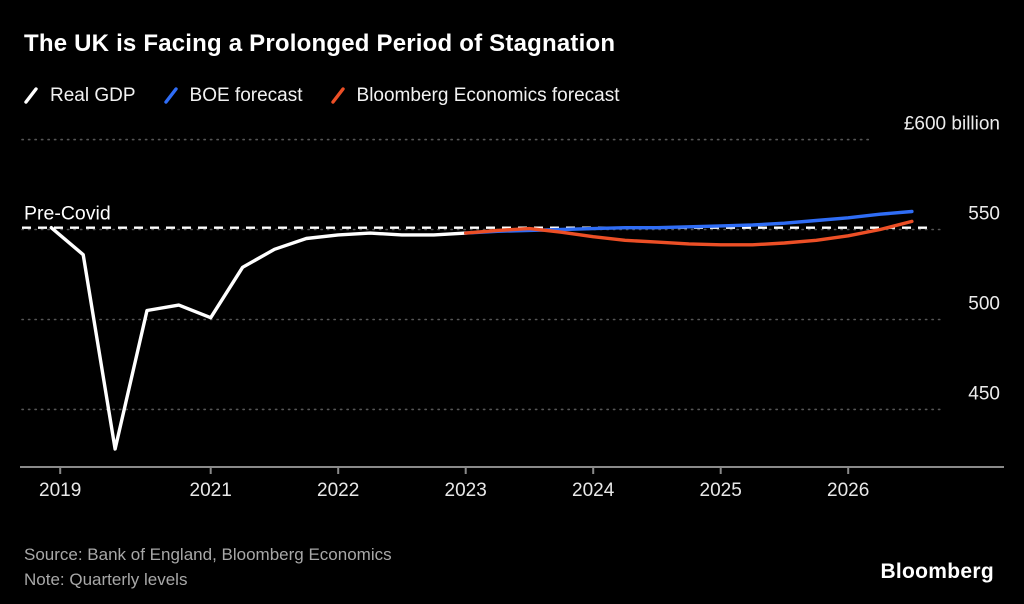 This screenshot has width=1024, height=604. Describe the element at coordinates (848, 490) in the screenshot. I see `x-tick-label-2026: 2026` at that location.